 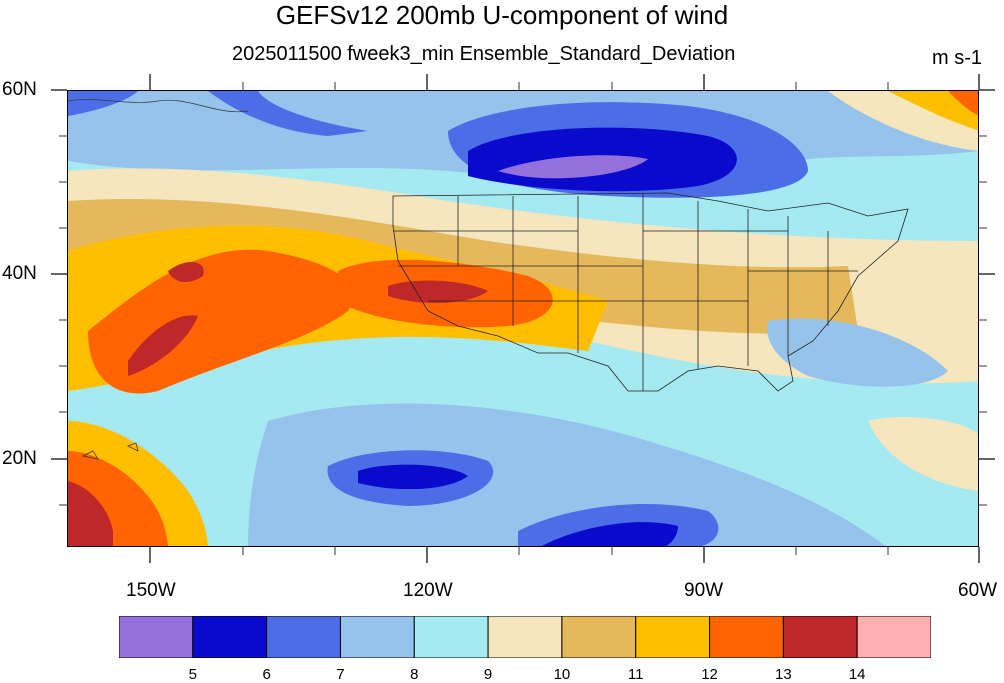 I want to click on field-band-14-swc, so click(x=90, y=513).